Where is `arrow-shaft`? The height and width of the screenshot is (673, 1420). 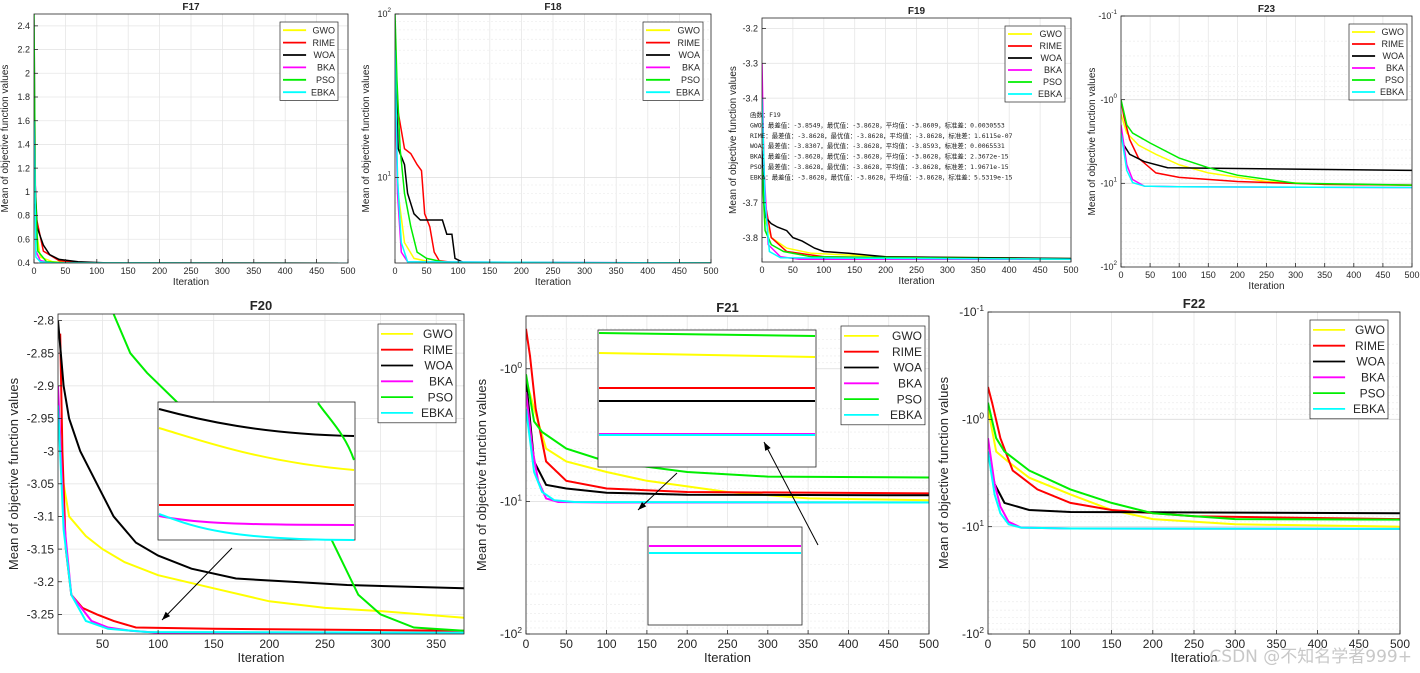
arrow-shaft is located at coordinates (791, 493).